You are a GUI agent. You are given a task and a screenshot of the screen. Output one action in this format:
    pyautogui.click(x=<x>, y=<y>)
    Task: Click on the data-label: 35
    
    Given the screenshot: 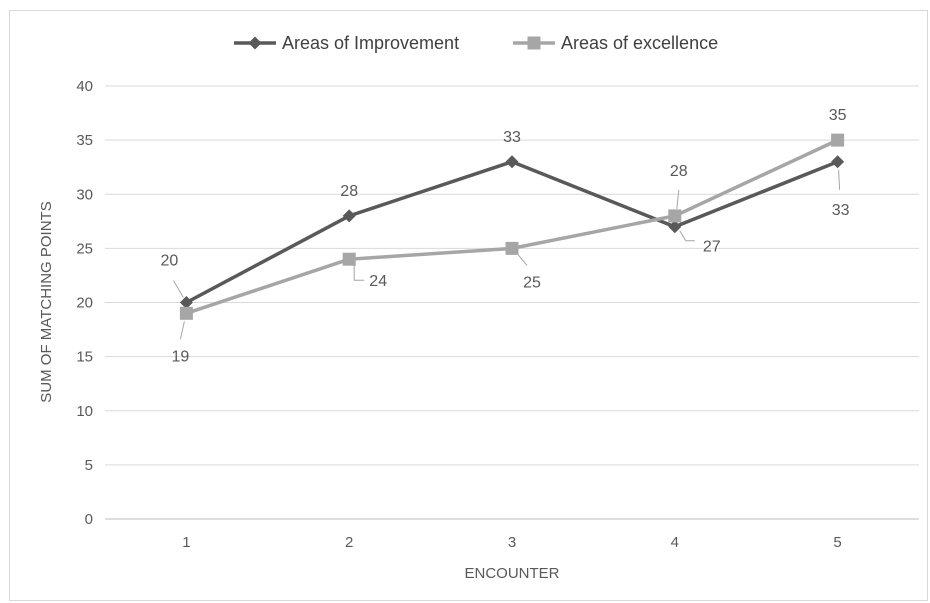 What is the action you would take?
    pyautogui.click(x=838, y=115)
    